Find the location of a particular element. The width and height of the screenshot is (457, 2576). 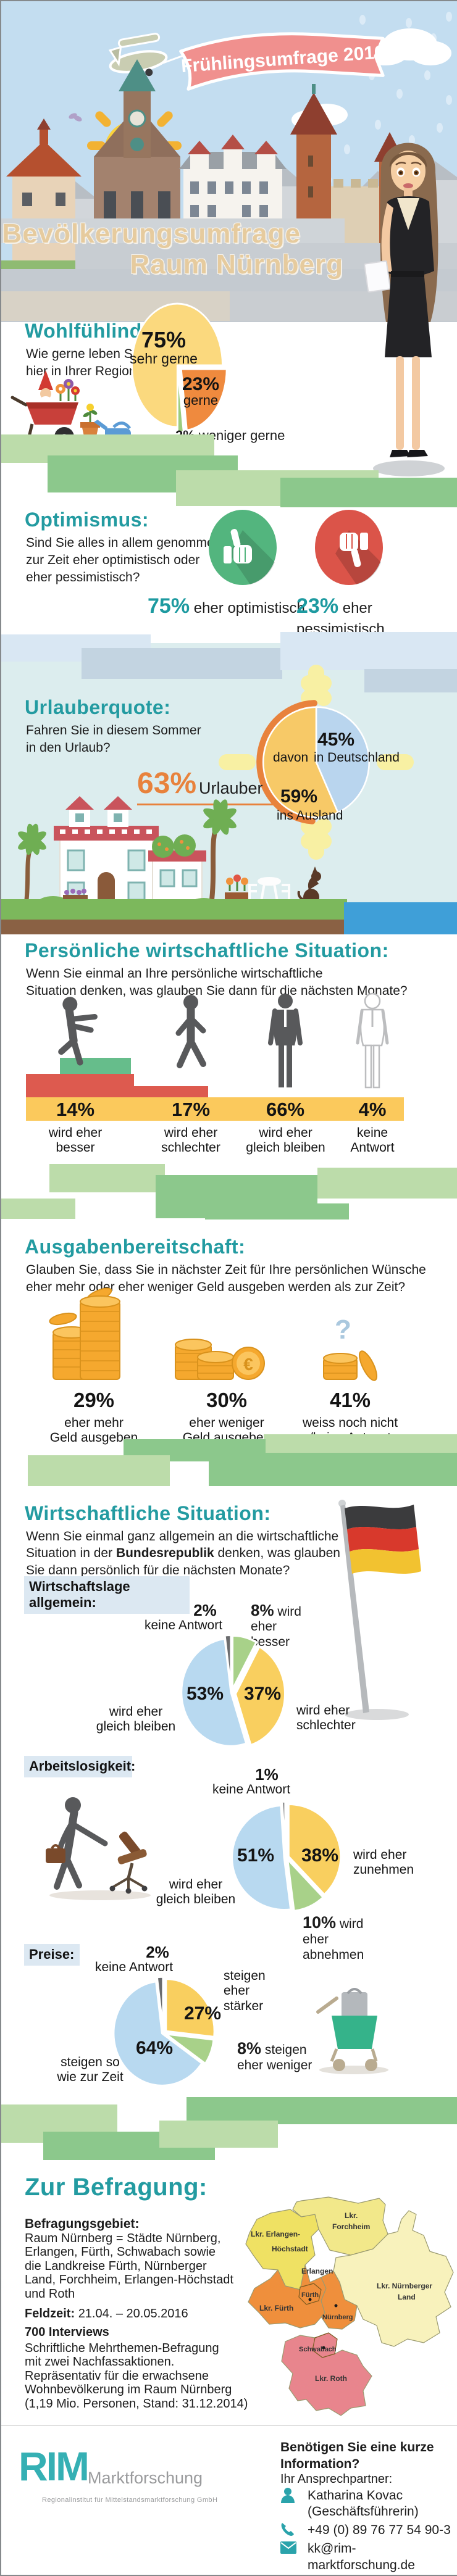

footer-divider is located at coordinates (229, 2425).